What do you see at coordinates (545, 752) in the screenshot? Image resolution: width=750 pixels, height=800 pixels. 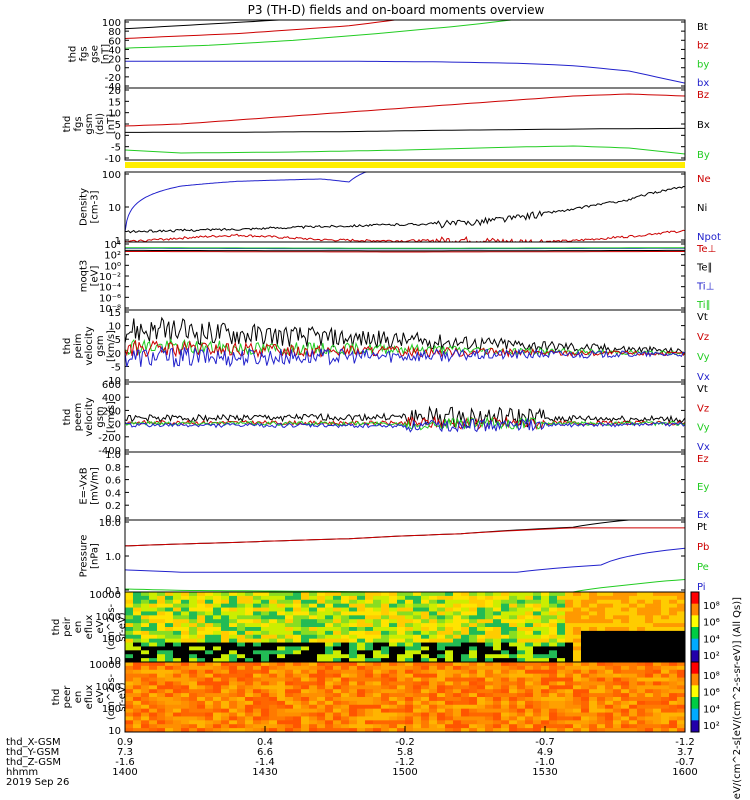 I see `x-tick-label: 4.9` at bounding box center [545, 752].